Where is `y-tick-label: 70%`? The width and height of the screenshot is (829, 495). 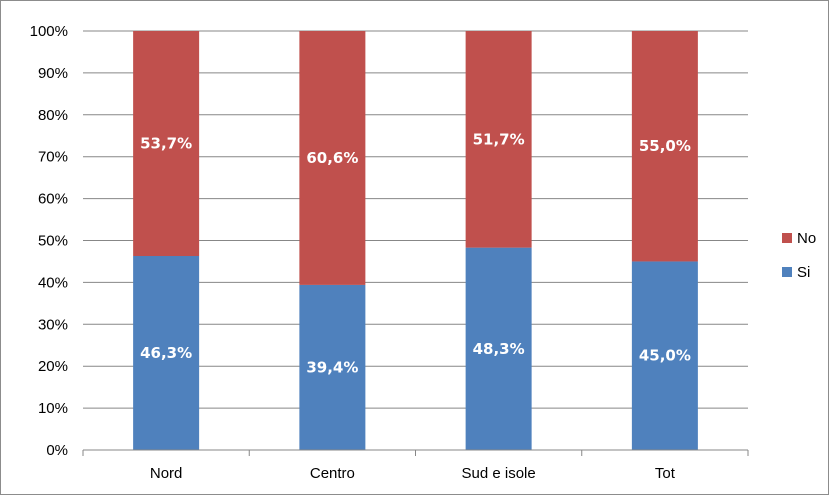
y-tick-label: 70% is located at coordinates (53, 157).